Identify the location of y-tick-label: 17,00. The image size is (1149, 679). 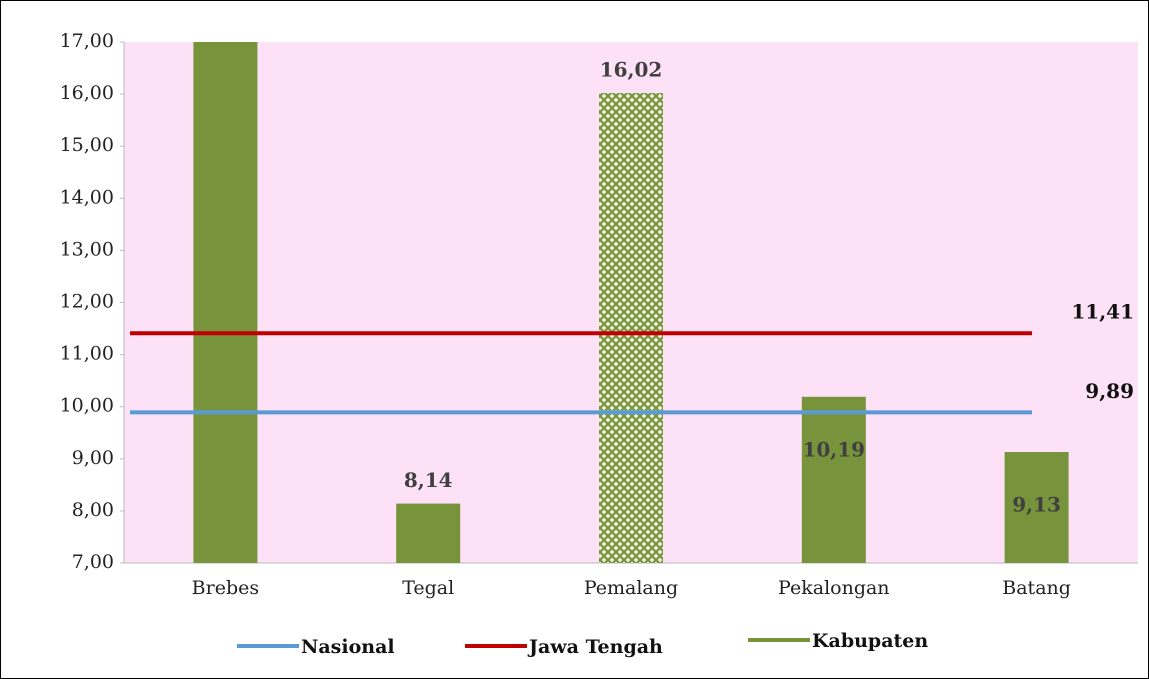
(87, 41).